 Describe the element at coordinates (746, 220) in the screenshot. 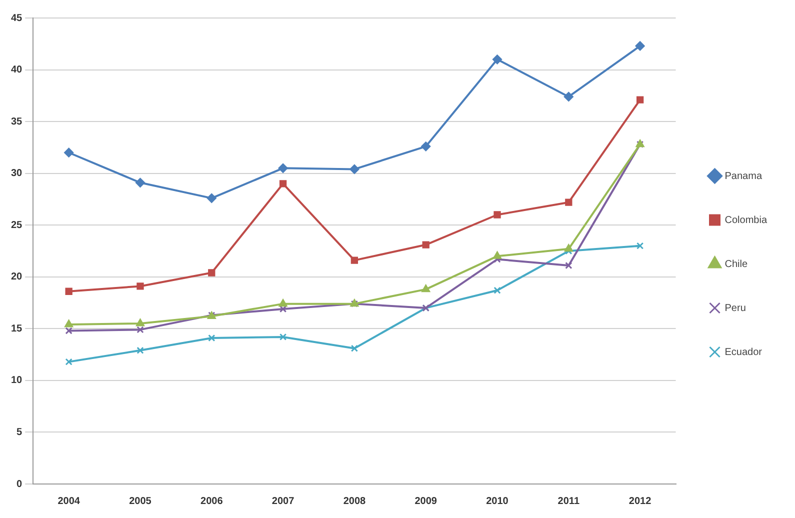

I see `legend-label: Colombia` at that location.